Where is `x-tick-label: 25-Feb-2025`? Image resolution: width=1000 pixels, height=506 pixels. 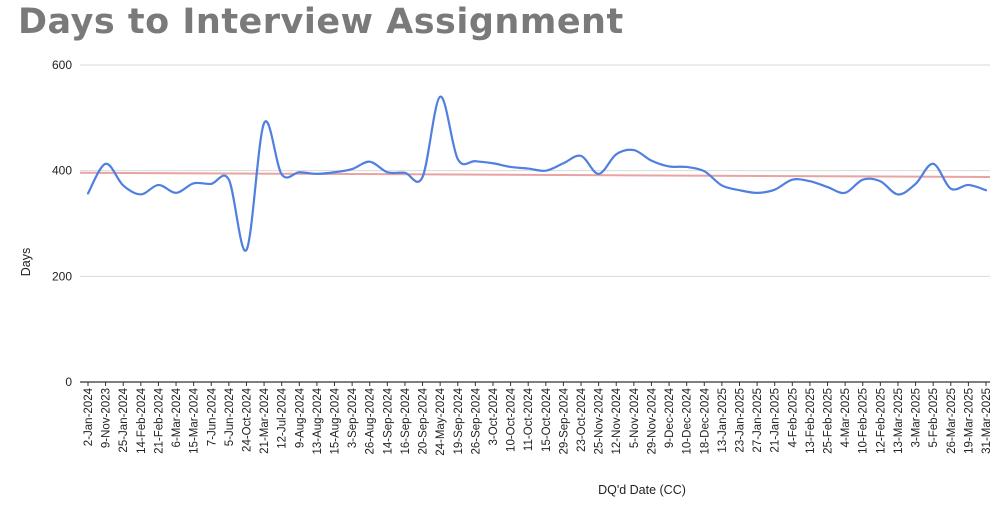
x-tick-label: 25-Feb-2025 is located at coordinates (829, 421).